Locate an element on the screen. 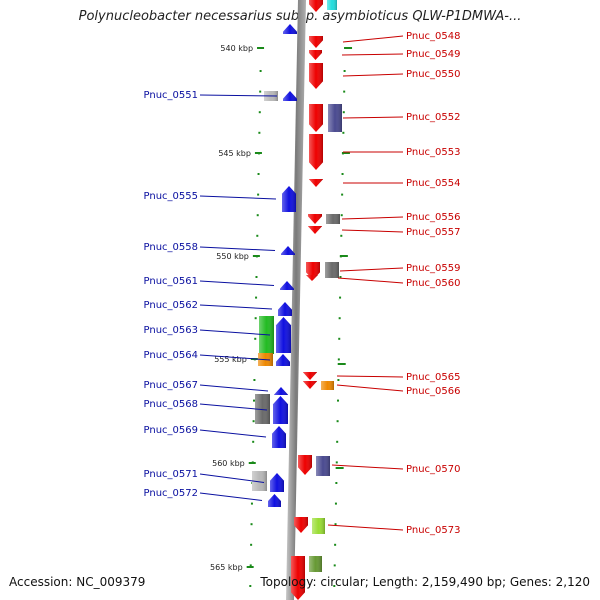 The image size is (600, 600). gene-label: Pnuc_0572 is located at coordinates (171, 493).